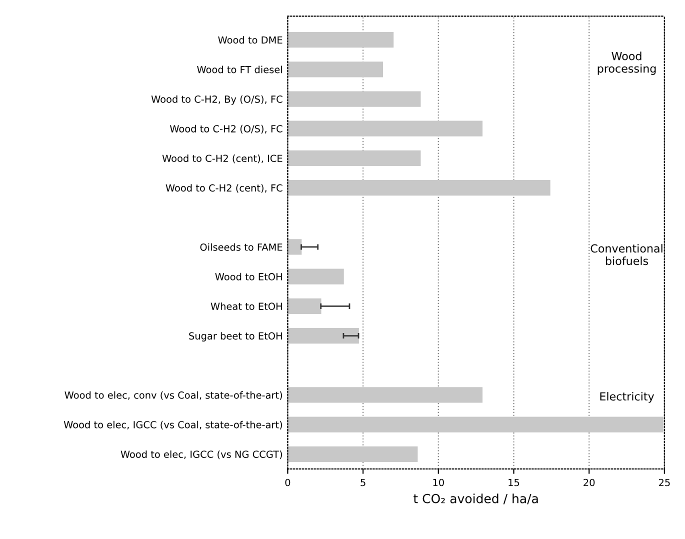 The width and height of the screenshot is (685, 539). I want to click on x-tick-label: 10, so click(438, 482).